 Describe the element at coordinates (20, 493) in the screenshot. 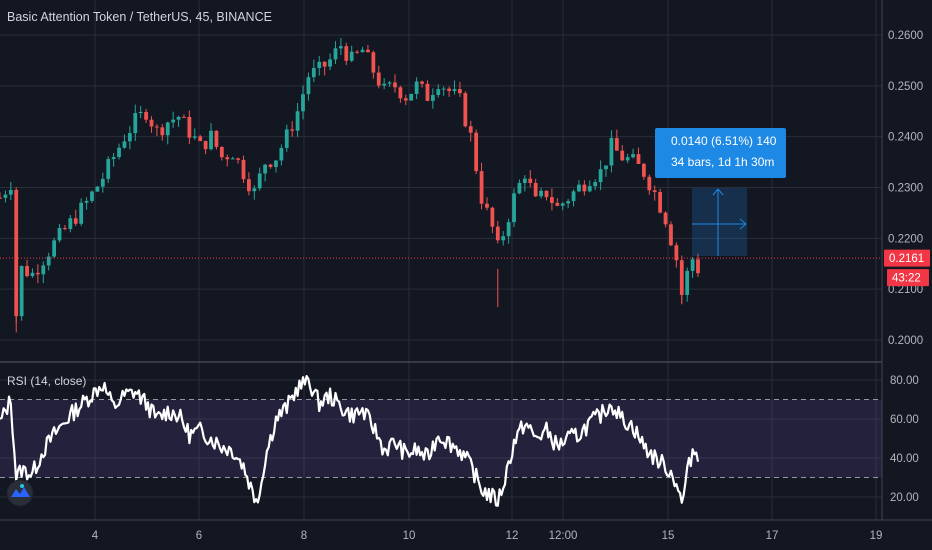

I see `tradingview-logo-icon` at that location.